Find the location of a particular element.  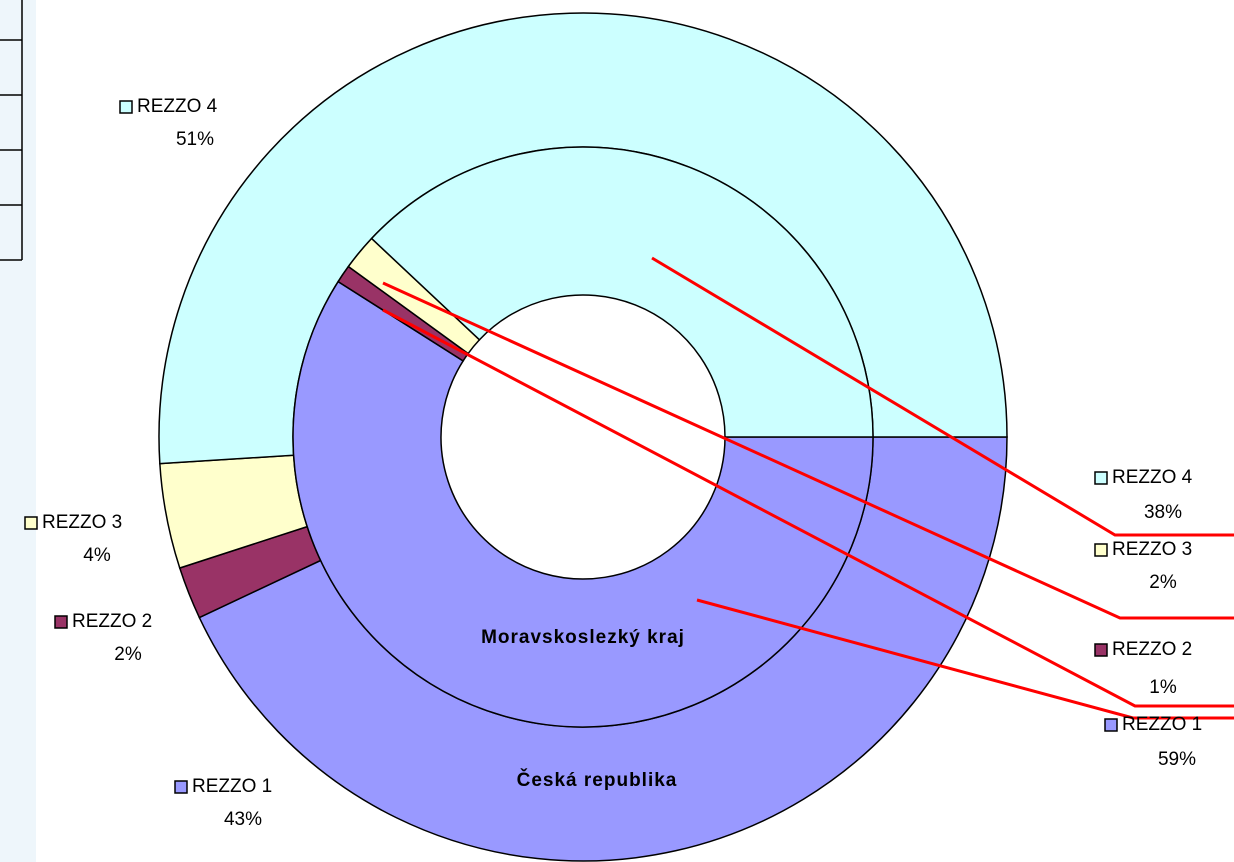

ring-name: Česká republika is located at coordinates (597, 780).